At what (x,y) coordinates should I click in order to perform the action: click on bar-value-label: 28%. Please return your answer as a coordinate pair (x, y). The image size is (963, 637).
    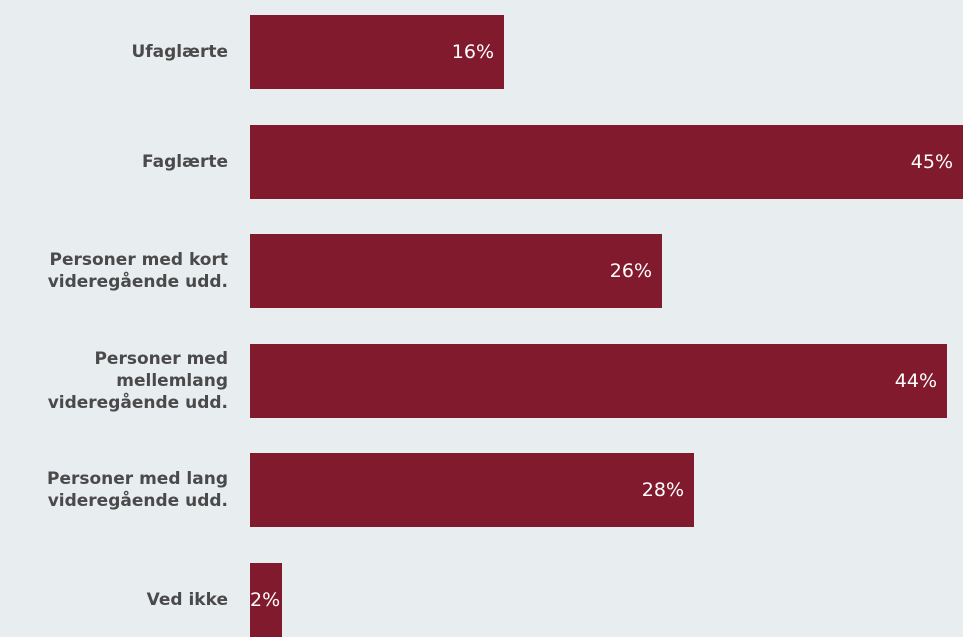
    Looking at the image, I should click on (662, 490).